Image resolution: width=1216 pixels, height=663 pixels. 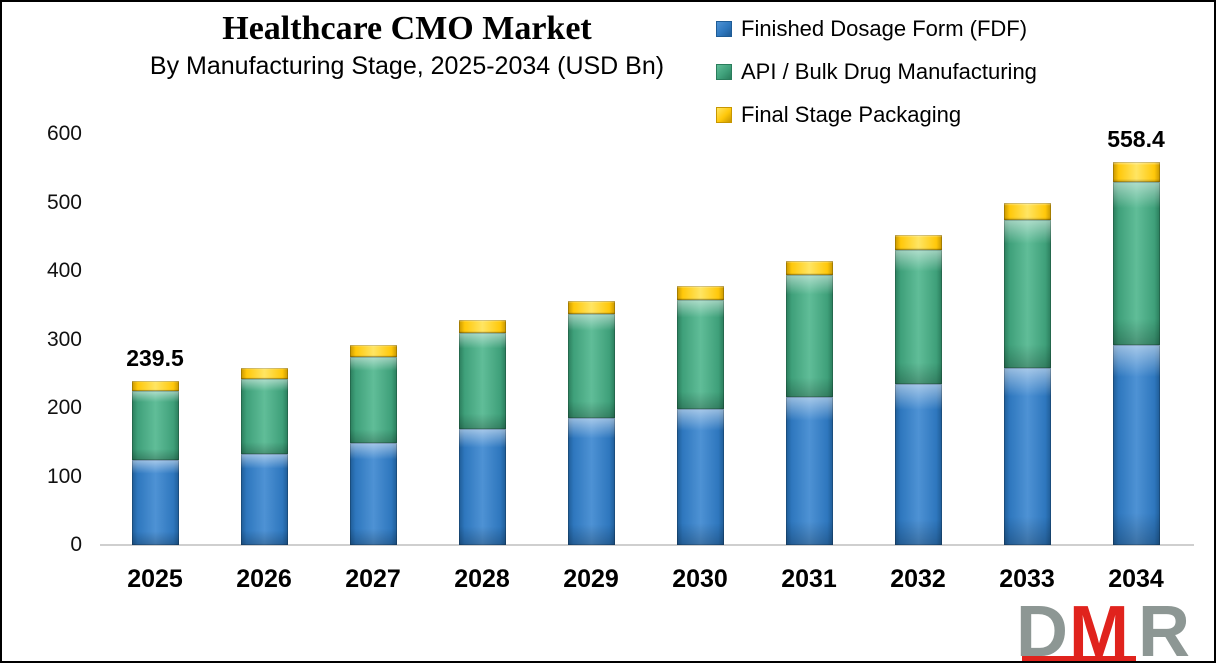 I want to click on legend-item-api: API / Bulk Drug Manufacturing, so click(x=876, y=72).